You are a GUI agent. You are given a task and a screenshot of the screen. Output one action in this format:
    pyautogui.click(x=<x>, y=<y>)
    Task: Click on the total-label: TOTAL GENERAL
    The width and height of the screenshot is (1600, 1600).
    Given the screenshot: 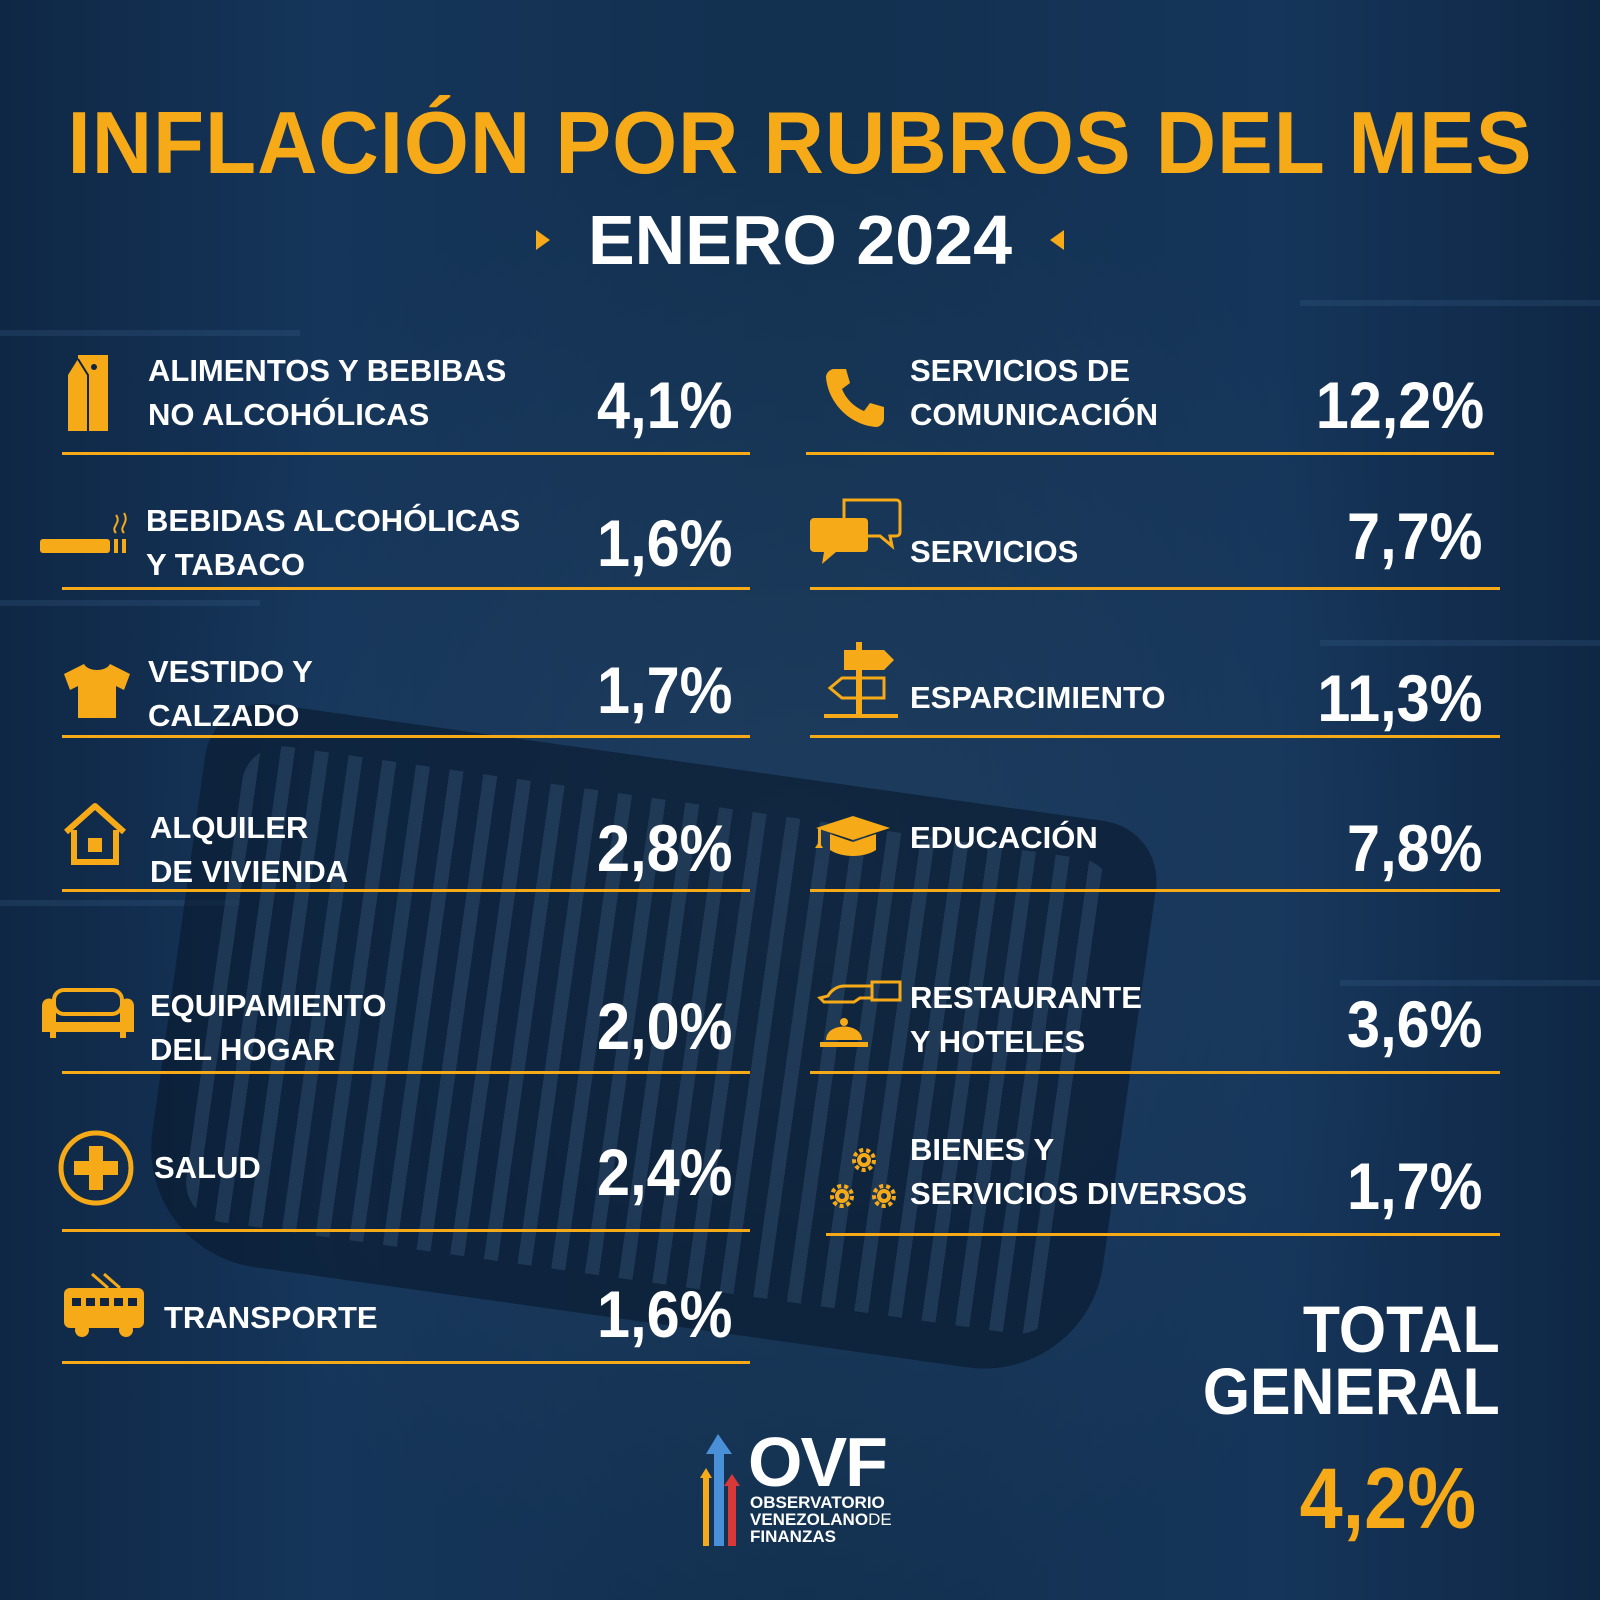 What is the action you would take?
    pyautogui.click(x=1351, y=1360)
    